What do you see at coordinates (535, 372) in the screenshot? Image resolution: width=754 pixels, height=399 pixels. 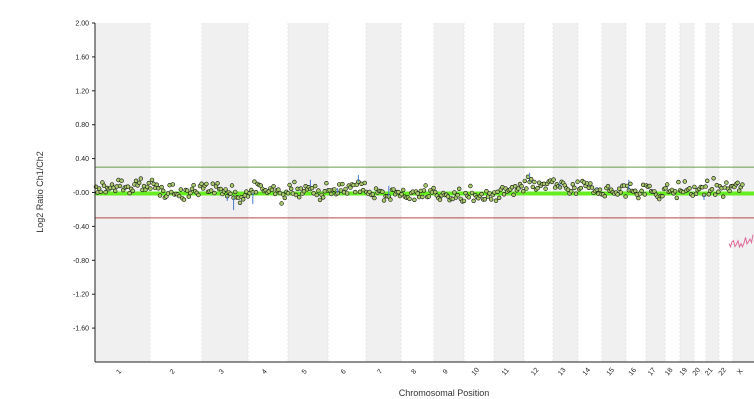 I see `x-tick-label-chr-12: 12` at bounding box center [535, 372].